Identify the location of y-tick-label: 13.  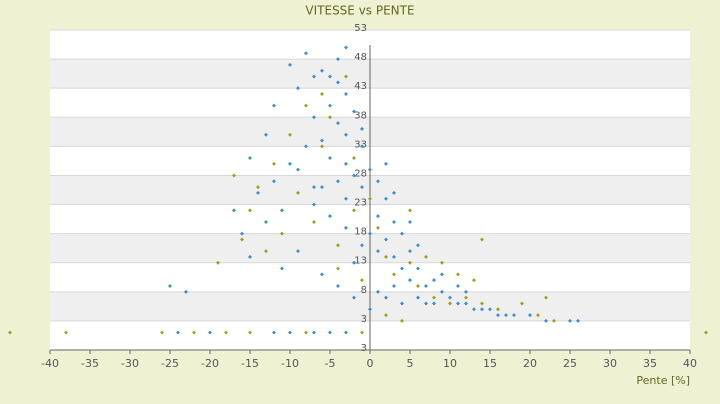
(360, 261).